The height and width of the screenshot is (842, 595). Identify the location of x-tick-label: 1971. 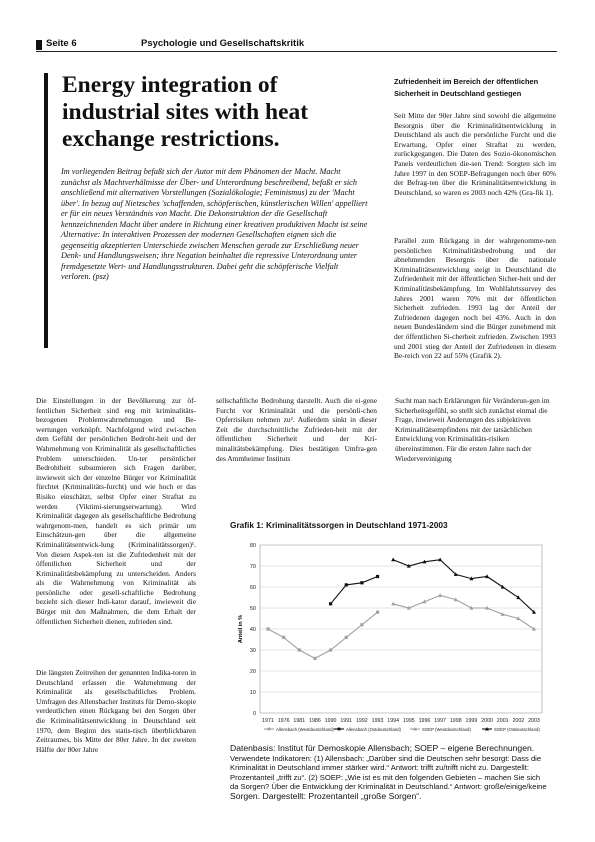
(268, 721).